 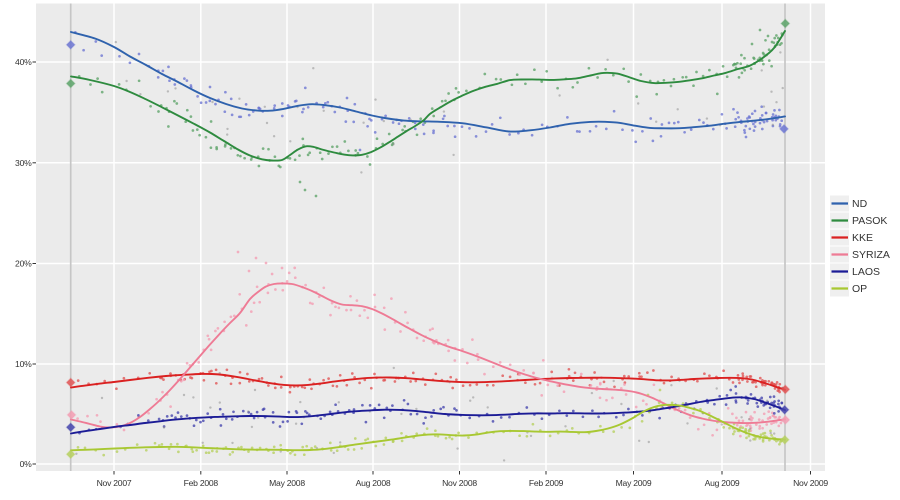 What do you see at coordinates (862, 238) in the screenshot?
I see `svg-text: KKE` at bounding box center [862, 238].